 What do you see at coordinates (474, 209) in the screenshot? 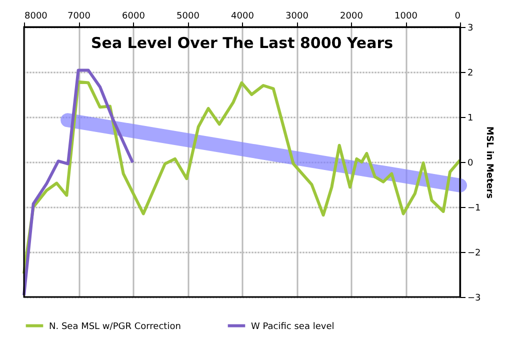
I see `y-tick-label: −1` at bounding box center [474, 209].